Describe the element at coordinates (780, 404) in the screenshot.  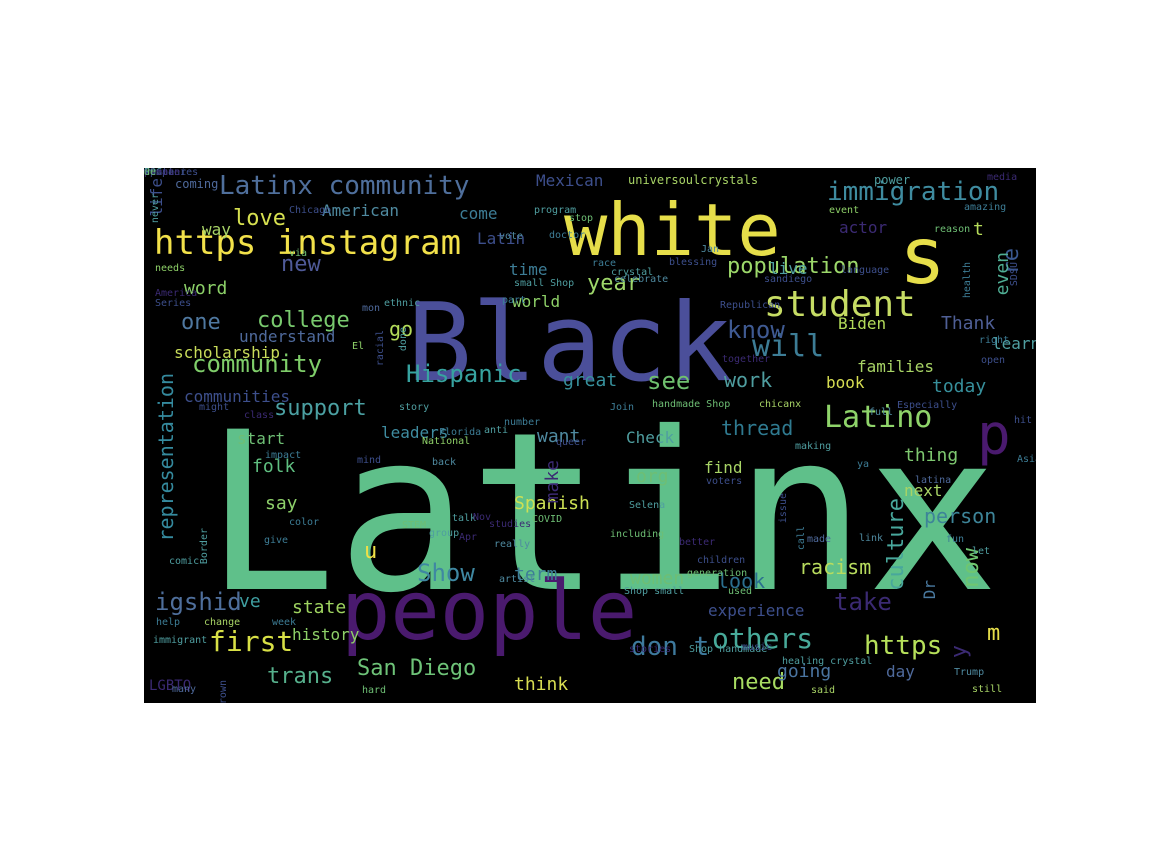
I see `word: chicanx` at that location.